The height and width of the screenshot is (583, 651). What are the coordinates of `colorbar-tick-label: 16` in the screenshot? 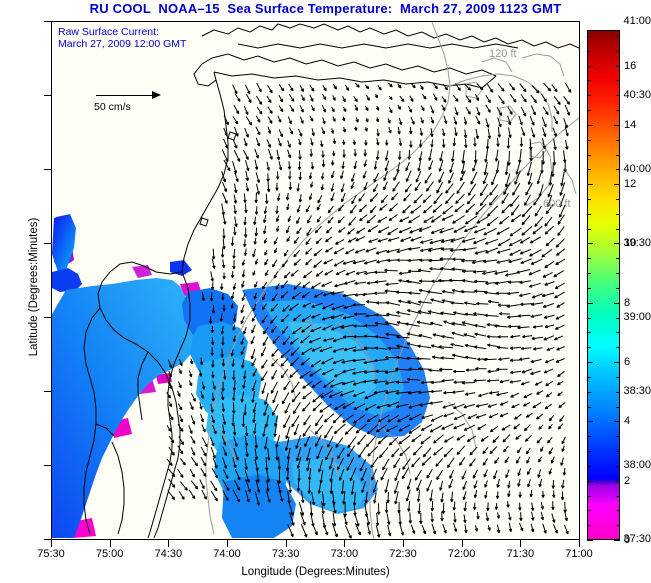 It's located at (630, 65).